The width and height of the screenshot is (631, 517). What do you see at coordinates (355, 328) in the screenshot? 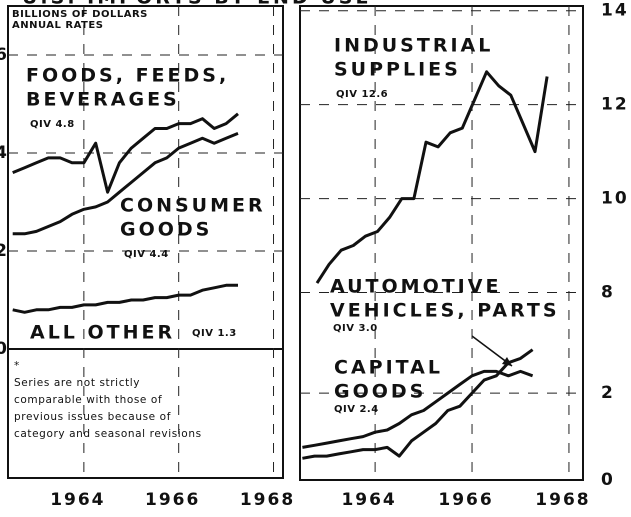
I see `series-note: QIV 3.0` at bounding box center [355, 328].